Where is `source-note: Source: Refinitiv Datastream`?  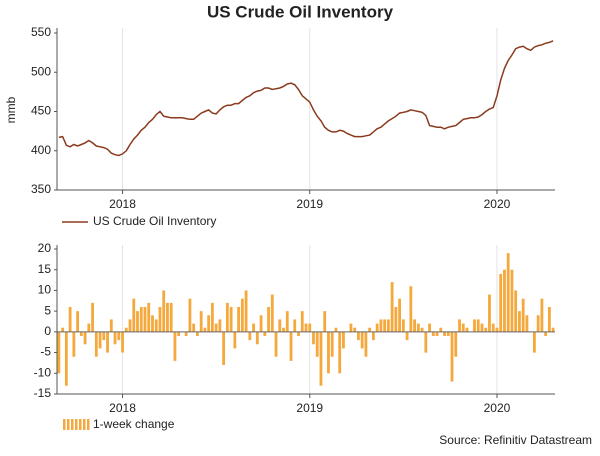 source-note: Source: Refinitiv Datastream is located at coordinates (515, 440).